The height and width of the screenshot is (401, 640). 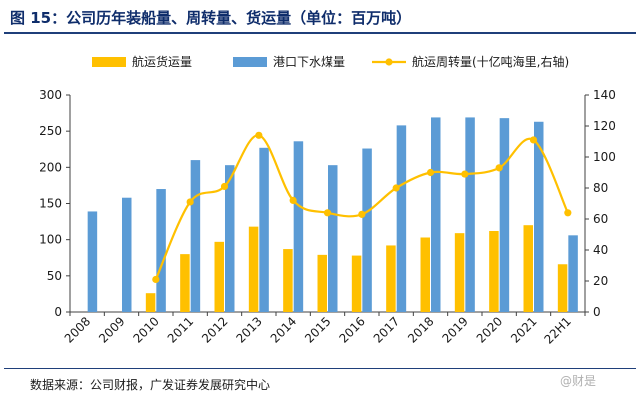 What do you see at coordinates (600, 250) in the screenshot?
I see `right-tick-label: 40` at bounding box center [600, 250].